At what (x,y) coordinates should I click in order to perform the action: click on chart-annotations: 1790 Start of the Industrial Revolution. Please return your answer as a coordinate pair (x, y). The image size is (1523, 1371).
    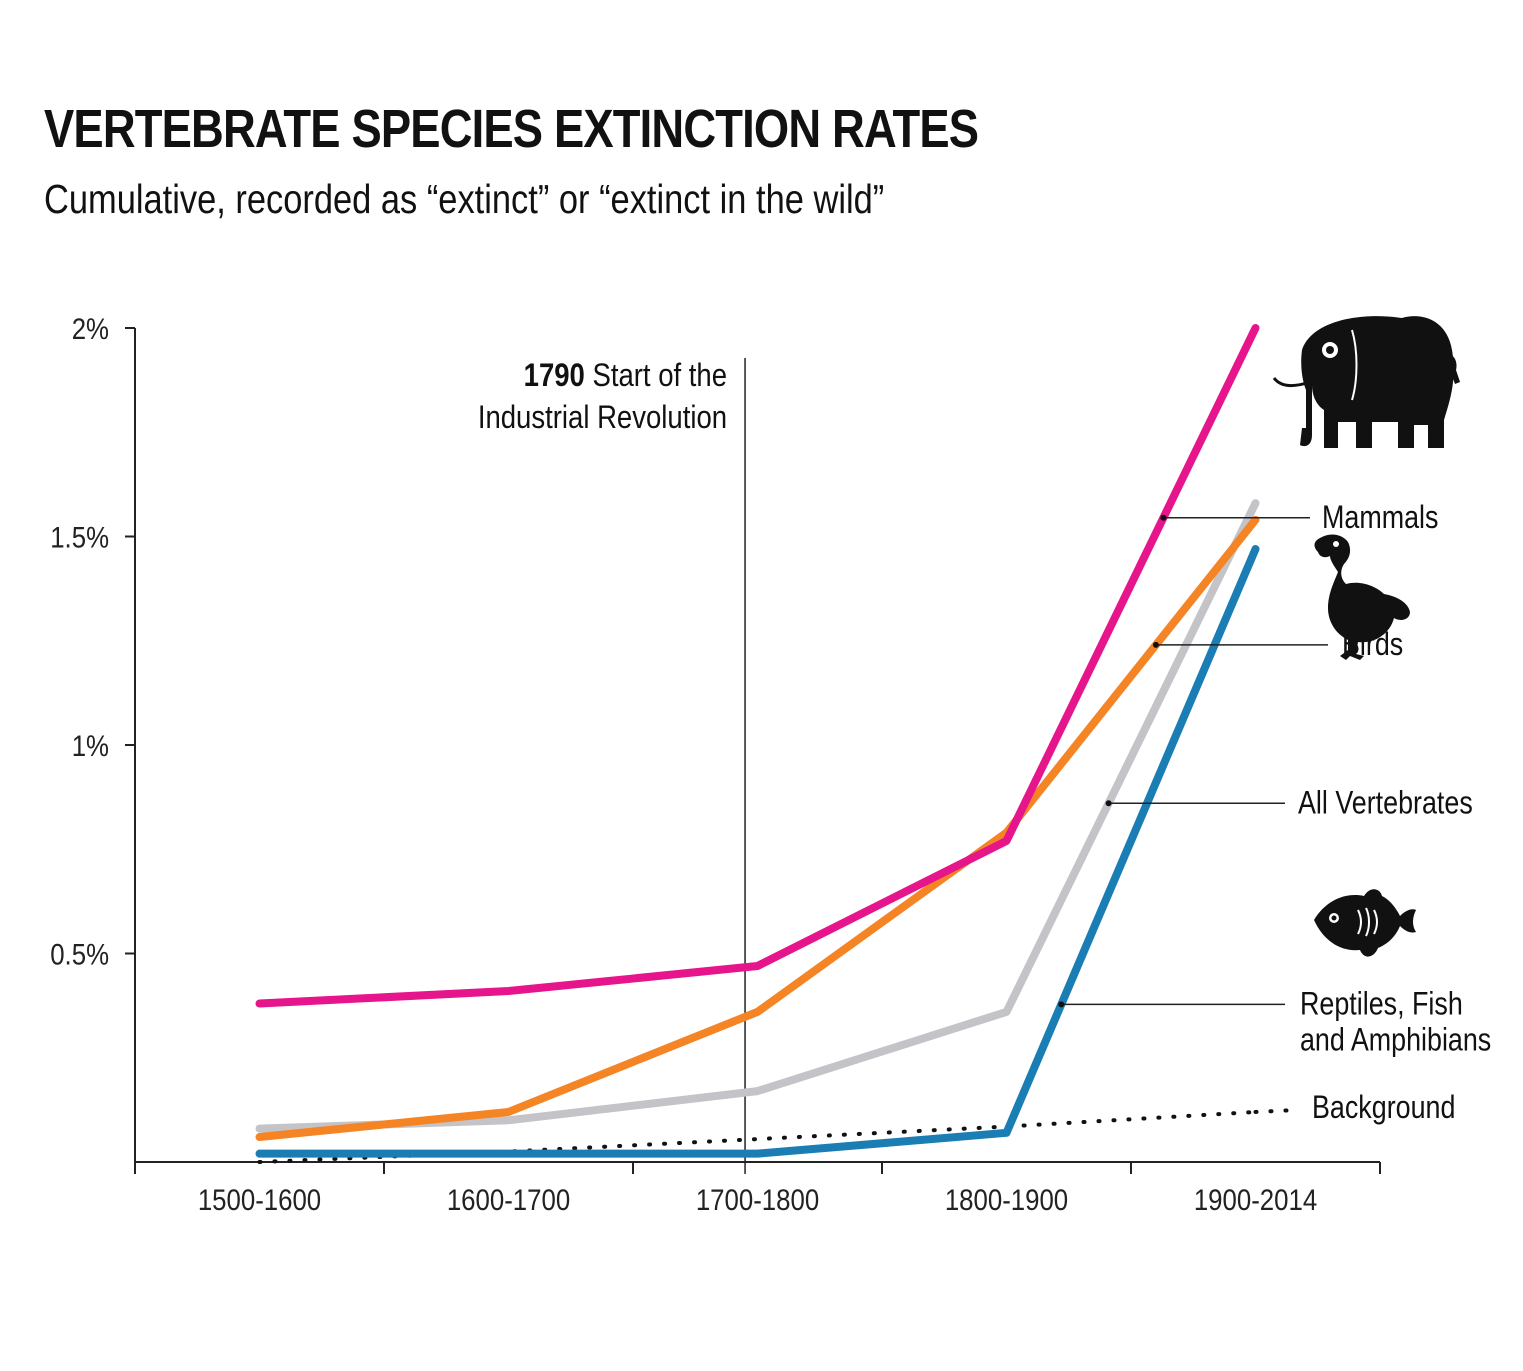
    Looking at the image, I should click on (612, 766).